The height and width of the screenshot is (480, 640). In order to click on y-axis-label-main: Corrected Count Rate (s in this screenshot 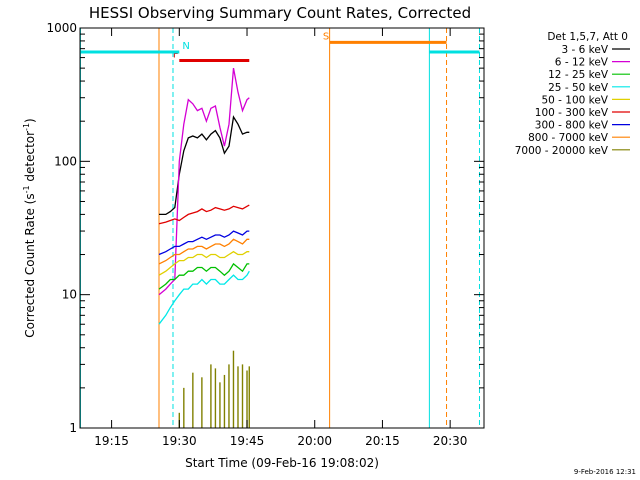, I will do `click(30, 265)`.